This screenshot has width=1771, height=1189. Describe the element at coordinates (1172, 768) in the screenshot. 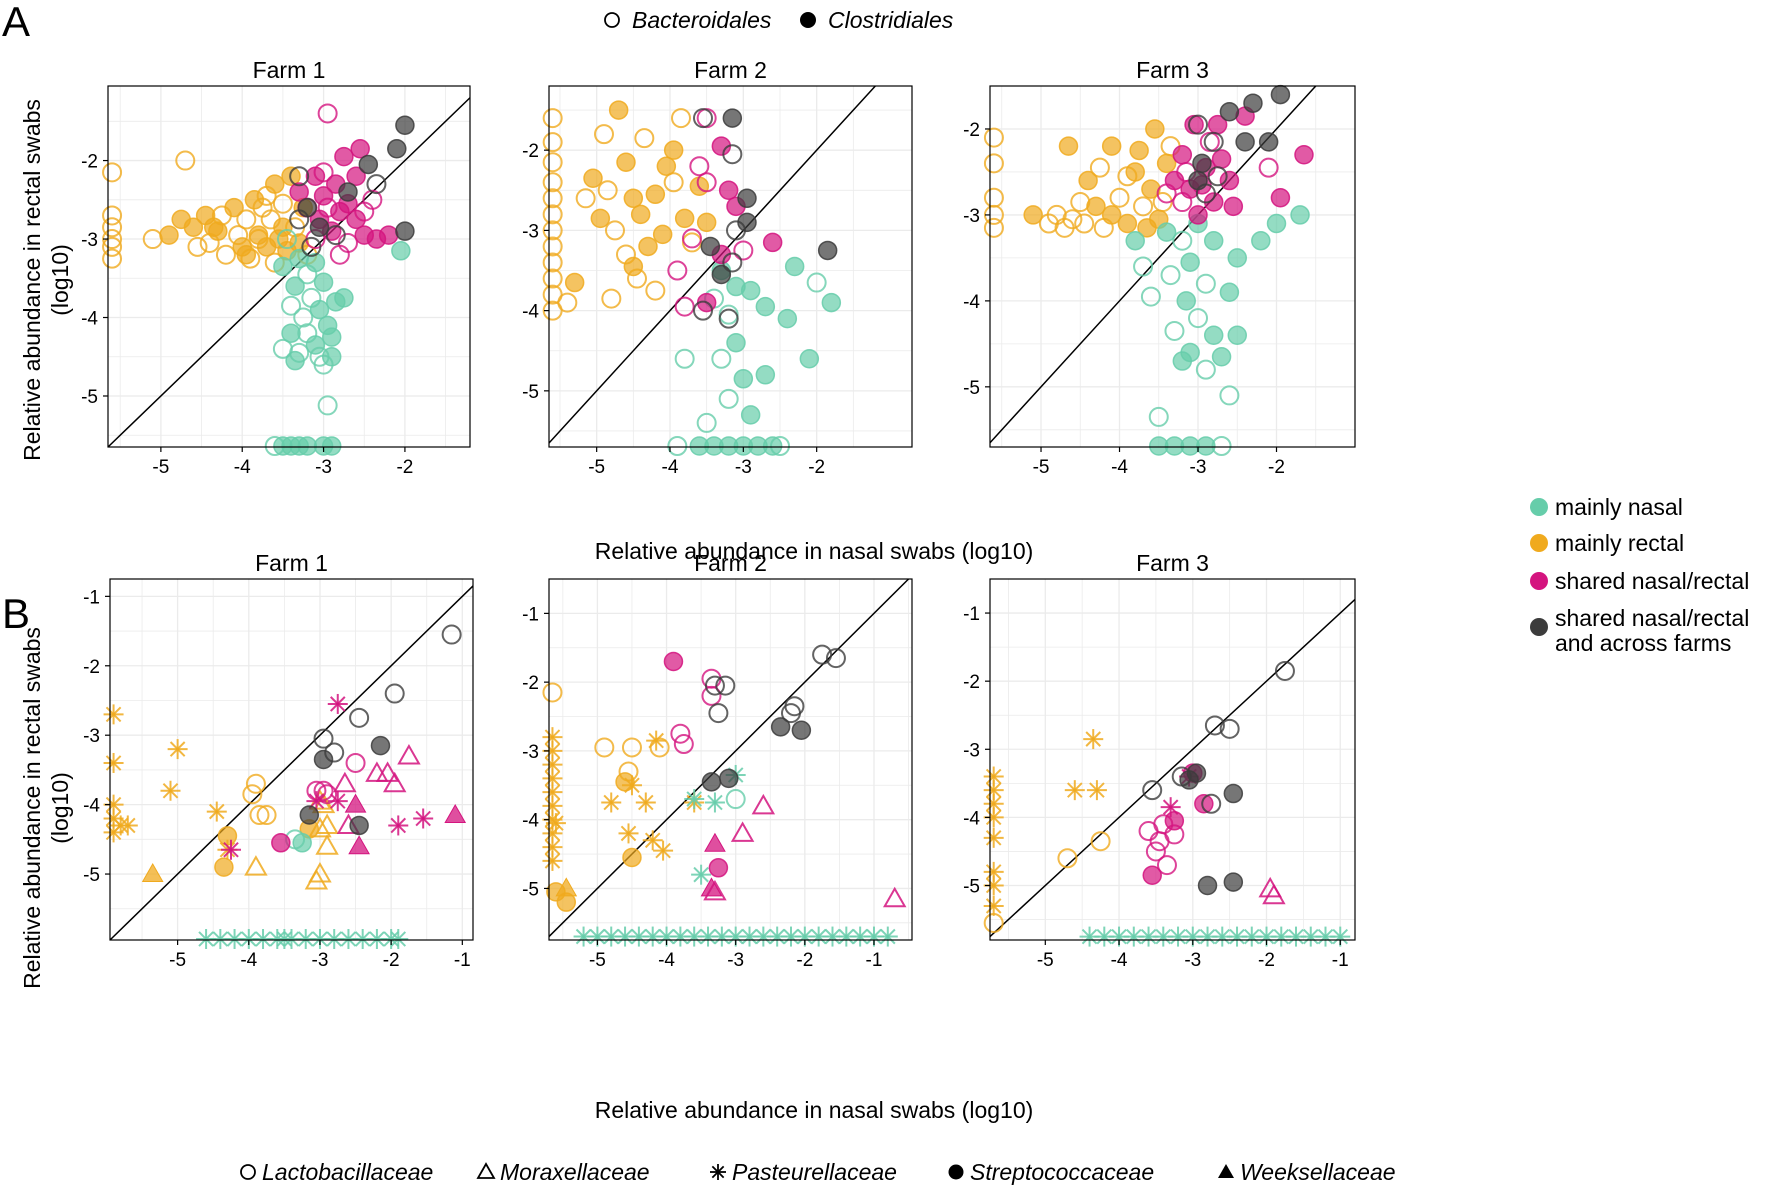

I see `identity-line` at that location.